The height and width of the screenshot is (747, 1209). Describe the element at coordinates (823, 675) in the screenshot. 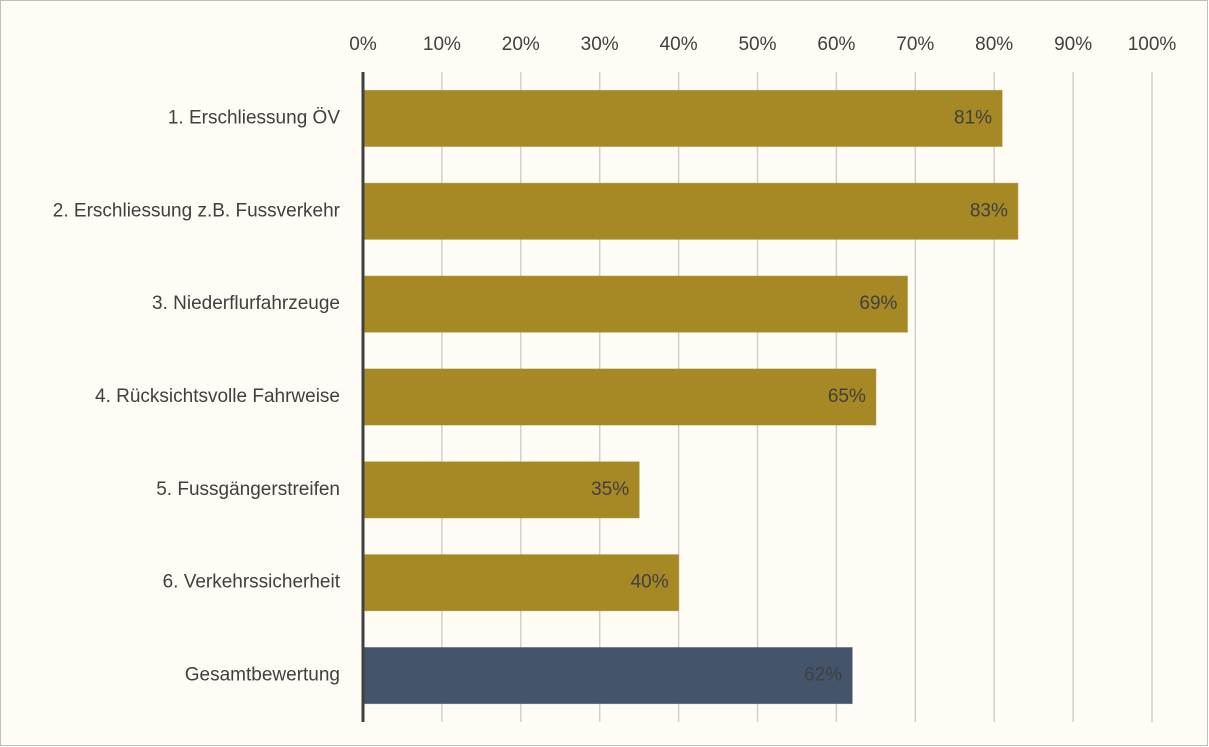

I see `data-label: 62%` at that location.